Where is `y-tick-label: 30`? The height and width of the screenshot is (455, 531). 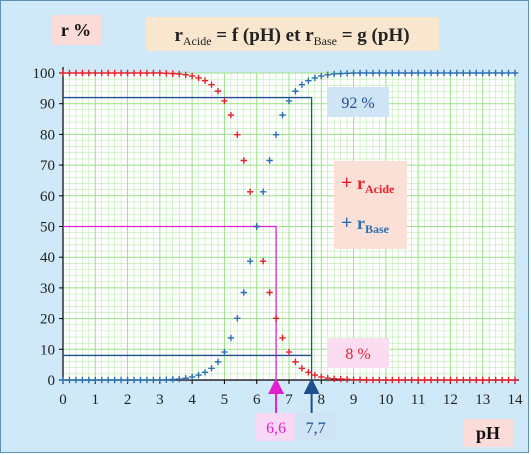 y-tick-label: 30 is located at coordinates (47, 289).